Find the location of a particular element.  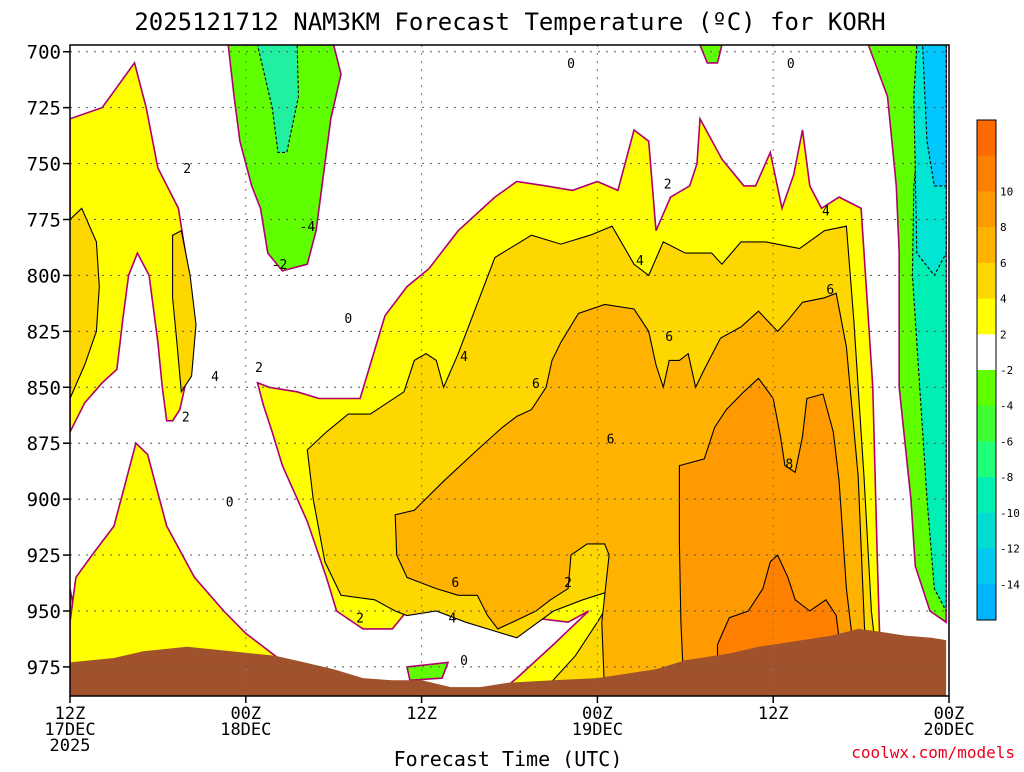

y-tick-label: 975 is located at coordinates (44, 668).